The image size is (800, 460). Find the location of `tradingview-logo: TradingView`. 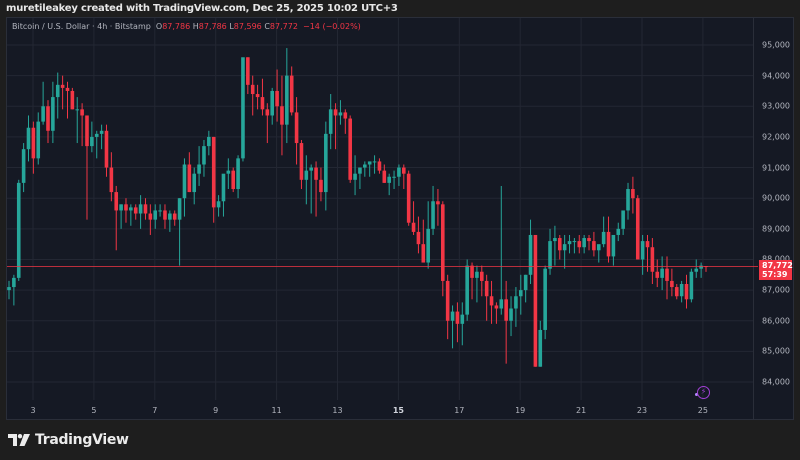

tradingview-logo: TradingView is located at coordinates (68, 440).